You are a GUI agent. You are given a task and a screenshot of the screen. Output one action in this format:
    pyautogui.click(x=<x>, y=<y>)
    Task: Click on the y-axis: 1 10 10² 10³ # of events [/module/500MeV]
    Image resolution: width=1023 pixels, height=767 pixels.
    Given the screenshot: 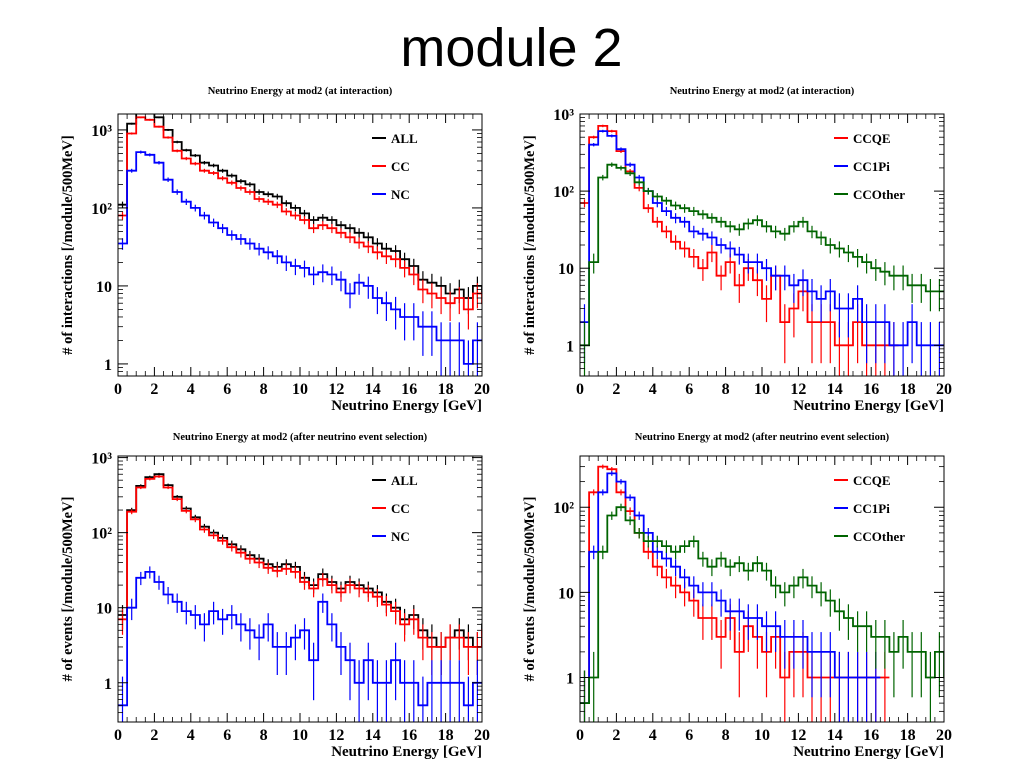 What is the action you would take?
    pyautogui.click(x=271, y=587)
    